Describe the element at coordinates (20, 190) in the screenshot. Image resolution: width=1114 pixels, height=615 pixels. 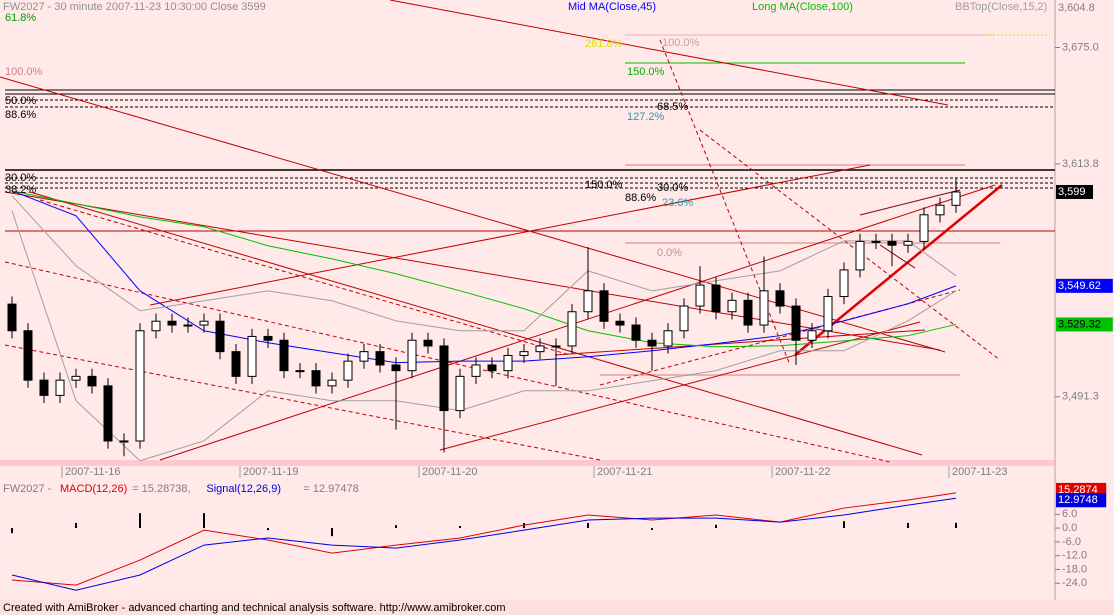
I see `fib-label: 38.2%` at that location.